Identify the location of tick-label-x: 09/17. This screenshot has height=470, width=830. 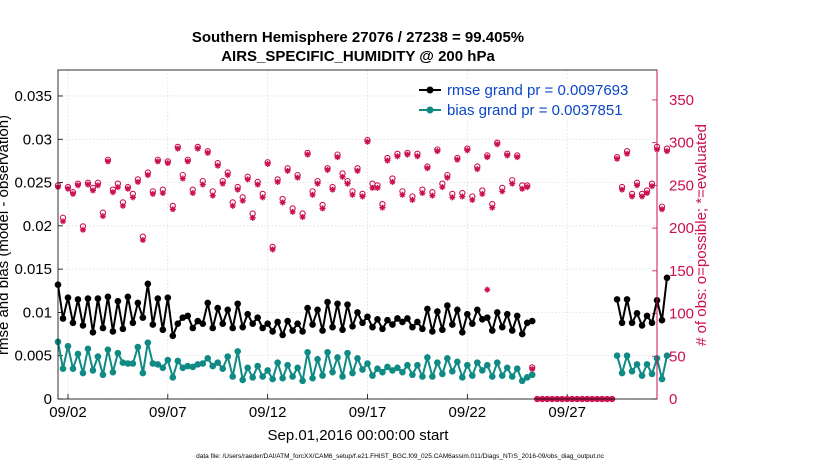
(368, 412).